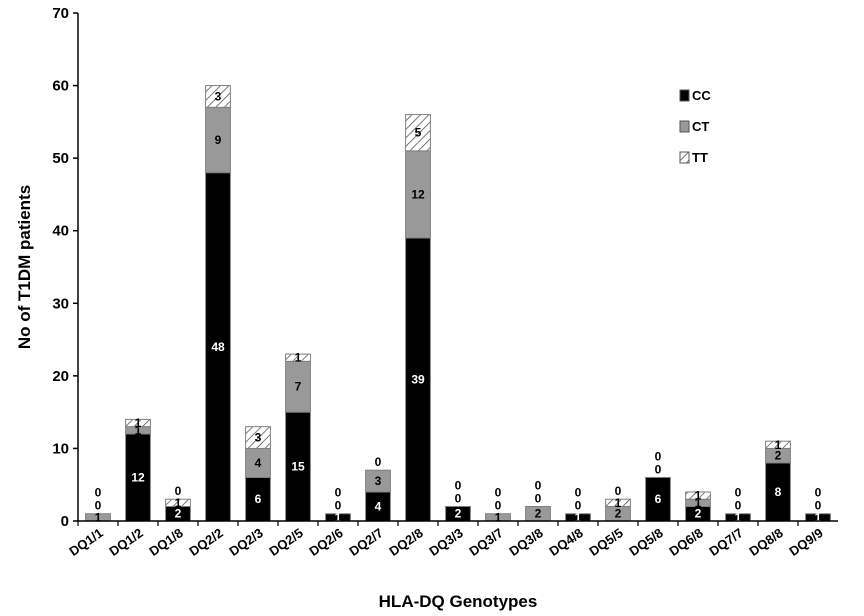 The width and height of the screenshot is (864, 616). What do you see at coordinates (85, 542) in the screenshot?
I see `x-category-label: DQ1/1` at bounding box center [85, 542].